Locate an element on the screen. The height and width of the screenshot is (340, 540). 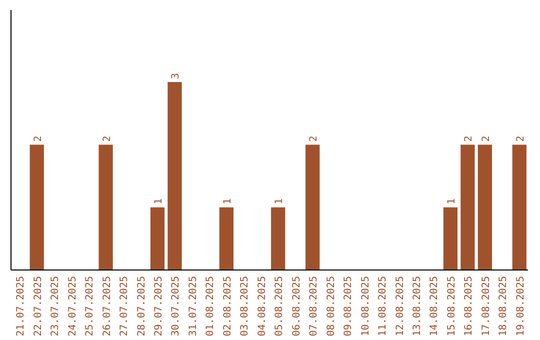
x-tick-label: 31.07.2025 is located at coordinates (193, 306).